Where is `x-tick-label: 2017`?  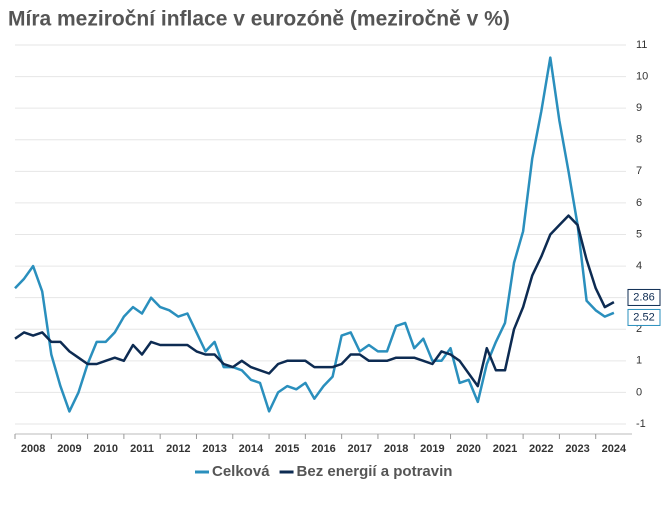
x-tick-label: 2017 is located at coordinates (360, 449).